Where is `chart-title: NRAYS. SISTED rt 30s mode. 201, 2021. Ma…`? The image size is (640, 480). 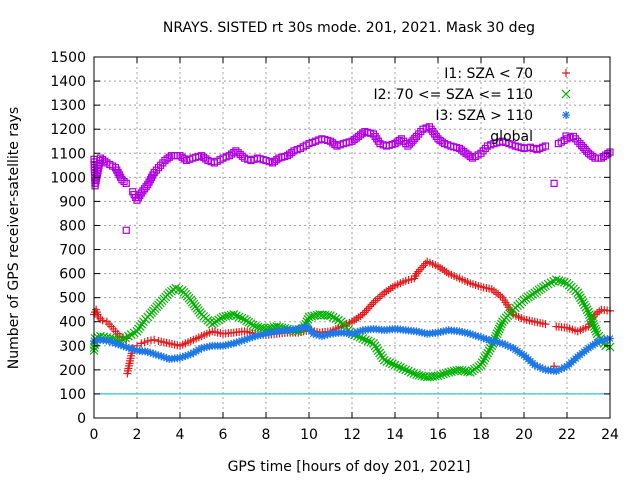 chart-title: NRAYS. SISTED rt 30s mode. 201, 2021. Ma… is located at coordinates (349, 28).